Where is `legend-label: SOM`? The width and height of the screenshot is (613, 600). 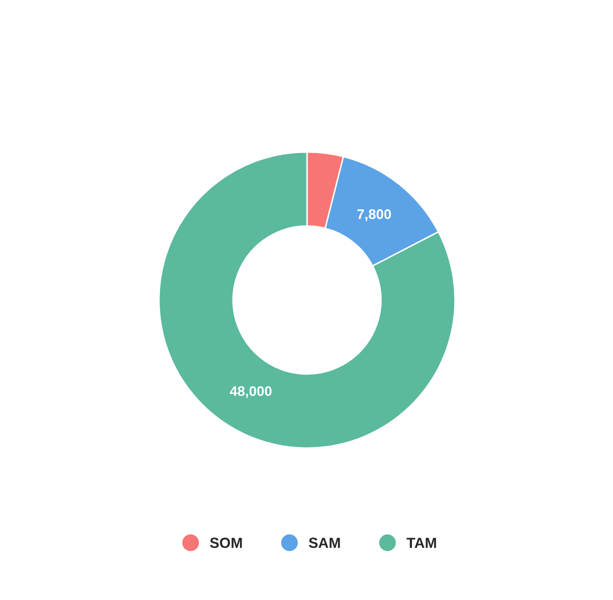 legend-label: SOM is located at coordinates (226, 543).